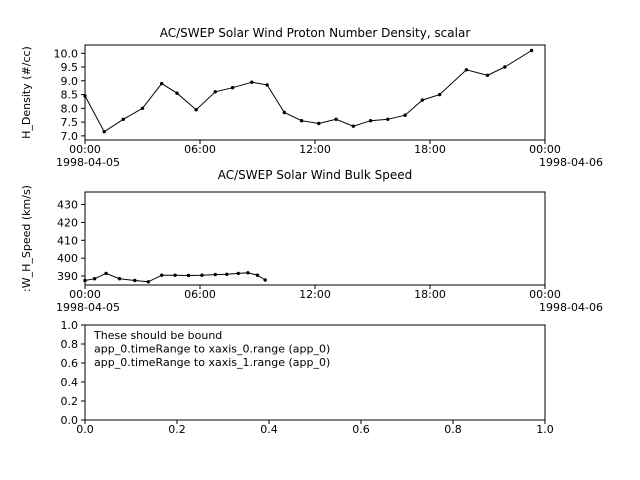 This screenshot has width=640, height=480. Describe the element at coordinates (315, 175) in the screenshot. I see `chart-1-title: AC/SWEP Solar Wind Bulk Speed` at that location.